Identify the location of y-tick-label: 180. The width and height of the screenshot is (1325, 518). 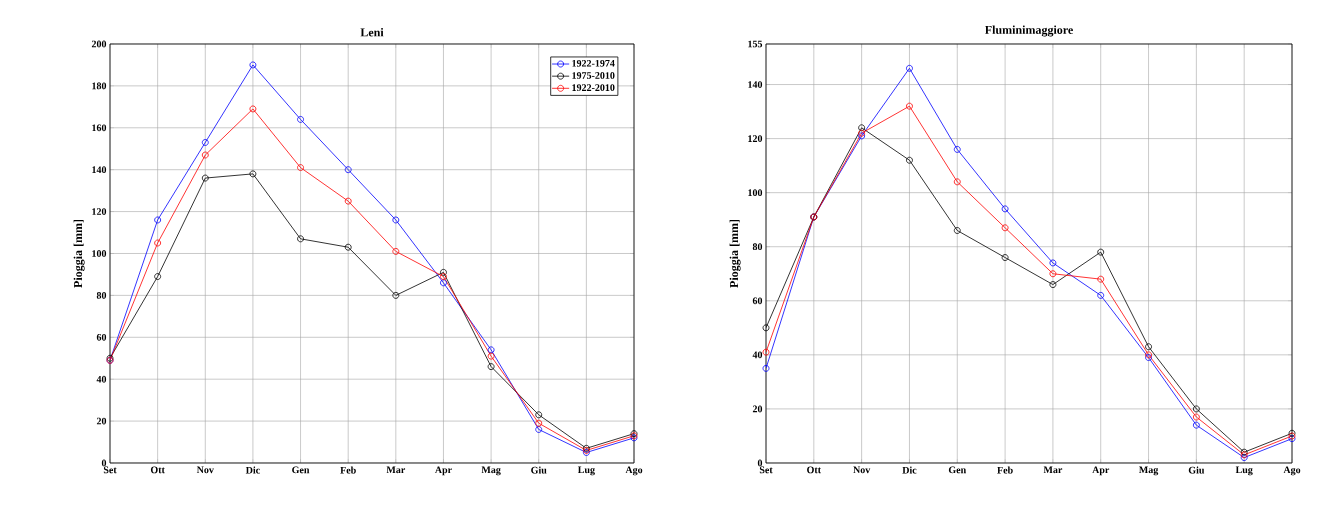
(99, 86).